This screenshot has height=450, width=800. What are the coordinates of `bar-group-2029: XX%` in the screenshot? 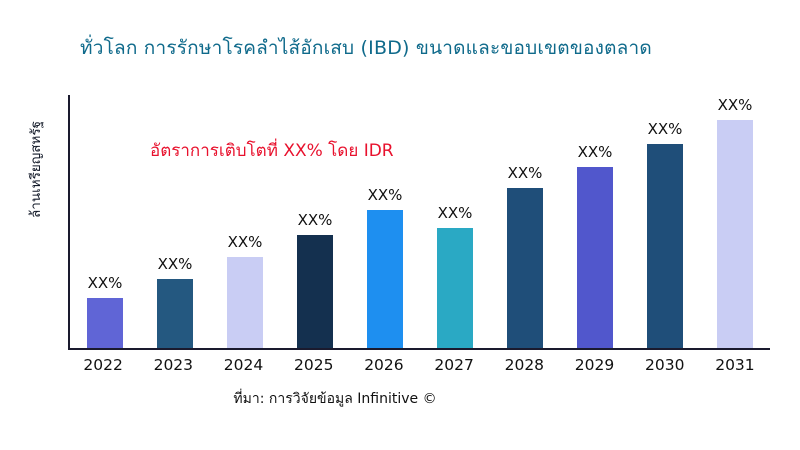 It's located at (595, 221).